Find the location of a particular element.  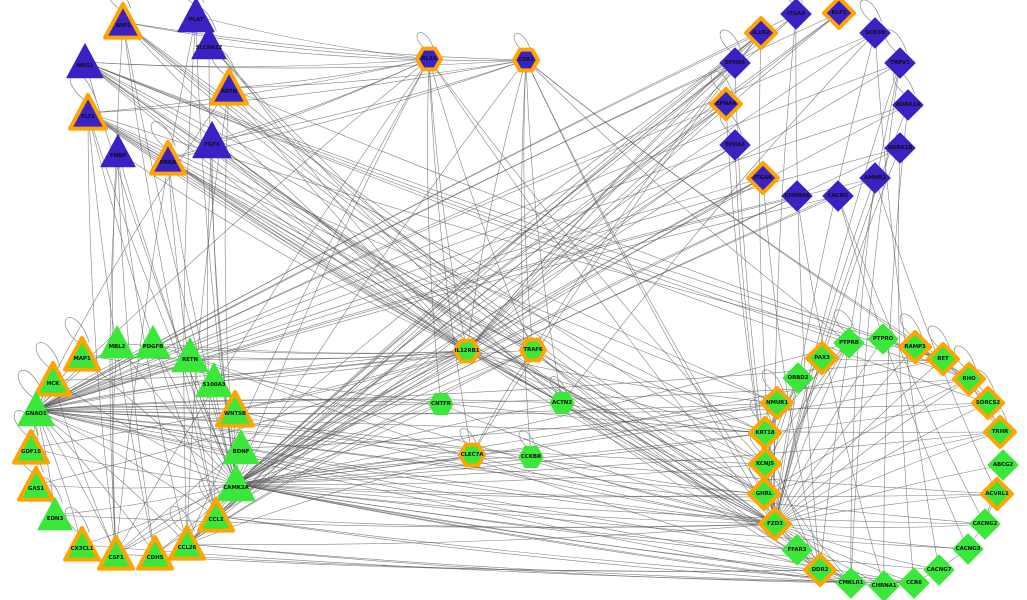

graph-node-trpv1: TRPV1 is located at coordinates (900, 63).